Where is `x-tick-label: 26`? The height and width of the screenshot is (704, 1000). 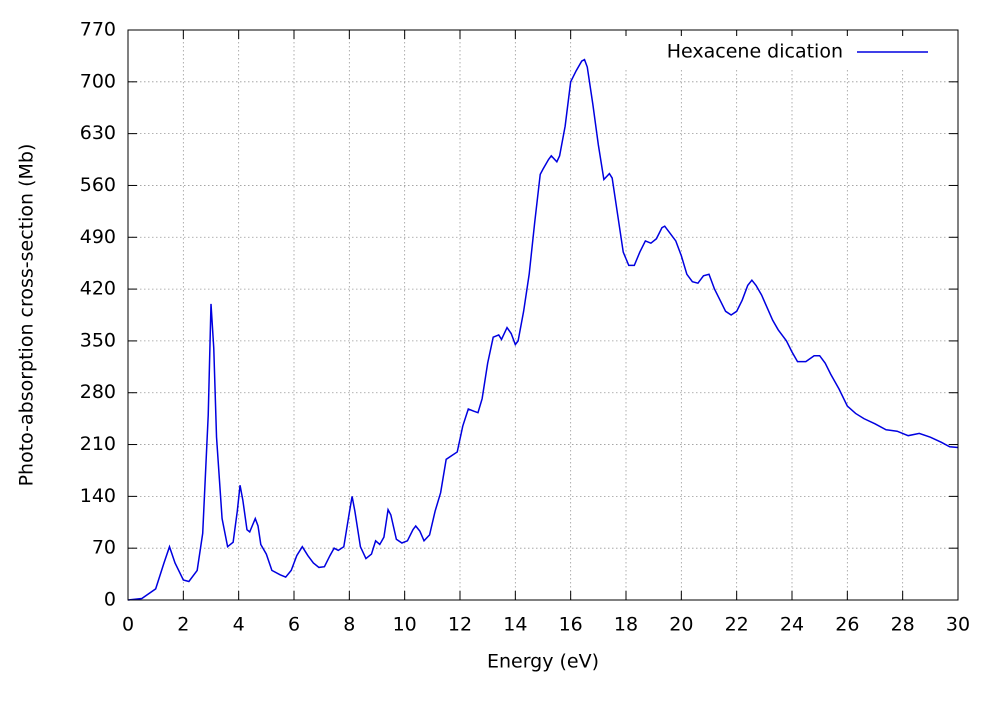 x-tick-label: 26 is located at coordinates (847, 625).